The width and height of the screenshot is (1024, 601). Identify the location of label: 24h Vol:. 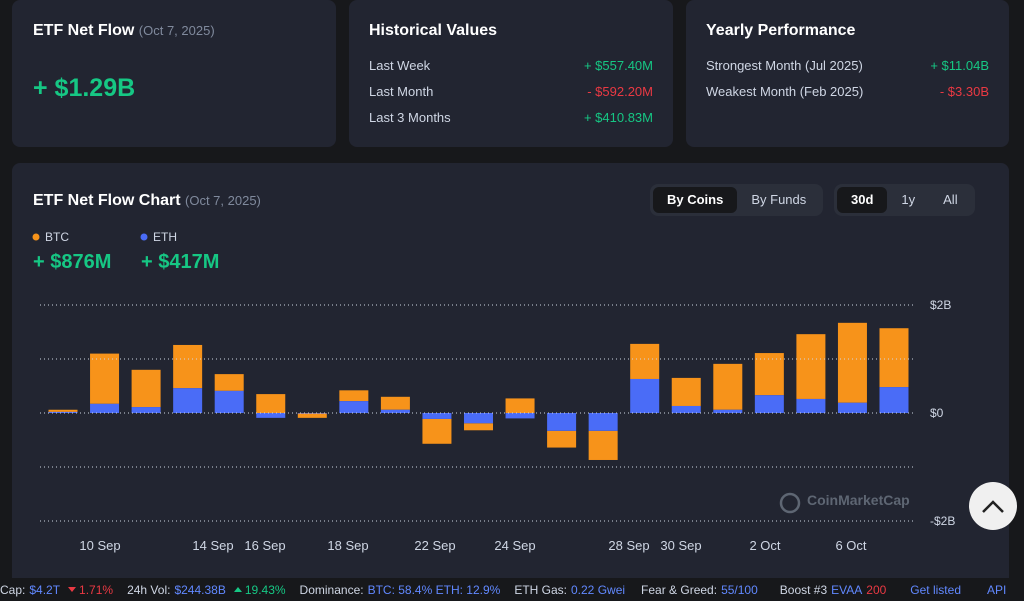
(149, 589).